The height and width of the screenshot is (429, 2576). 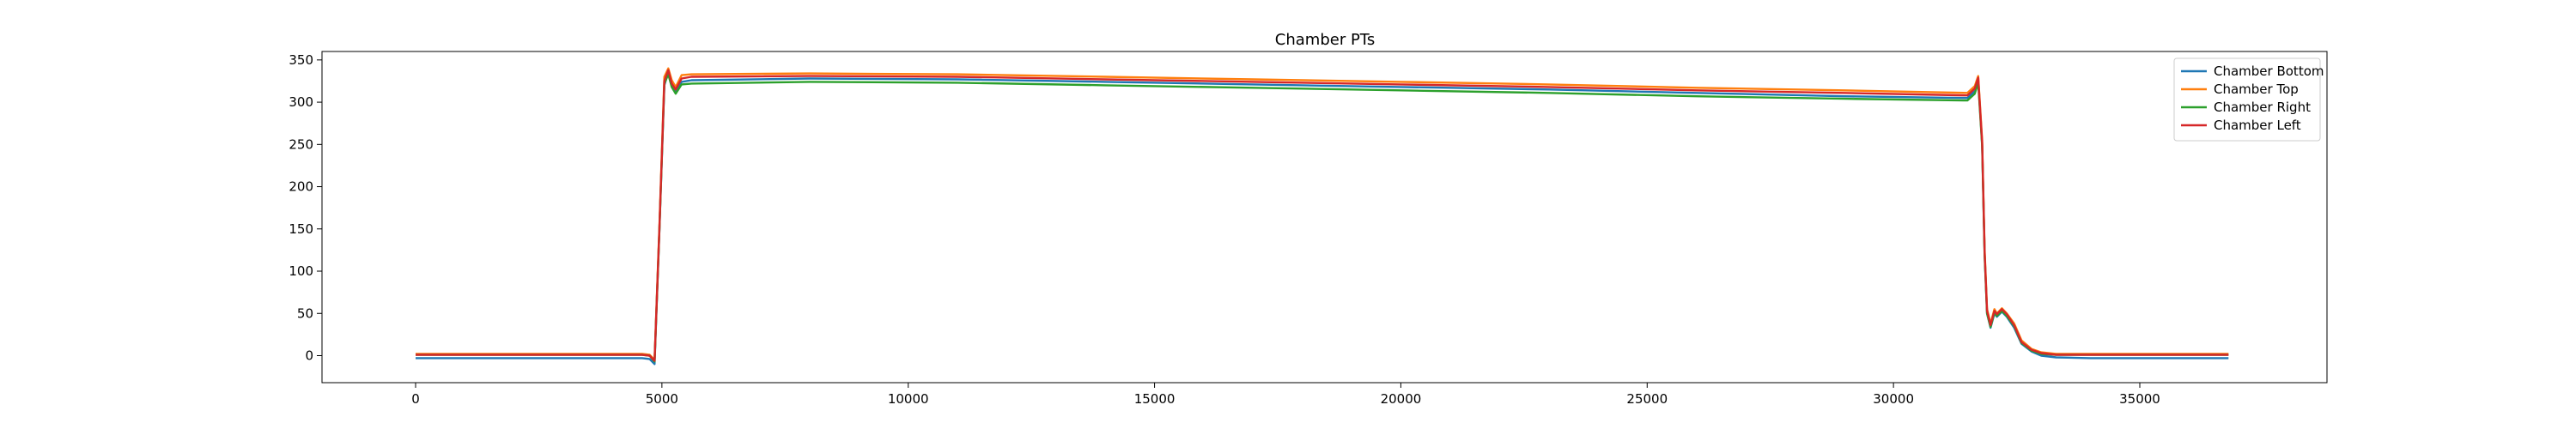 What do you see at coordinates (2262, 108) in the screenshot?
I see `legend-label: Chamber Right` at bounding box center [2262, 108].